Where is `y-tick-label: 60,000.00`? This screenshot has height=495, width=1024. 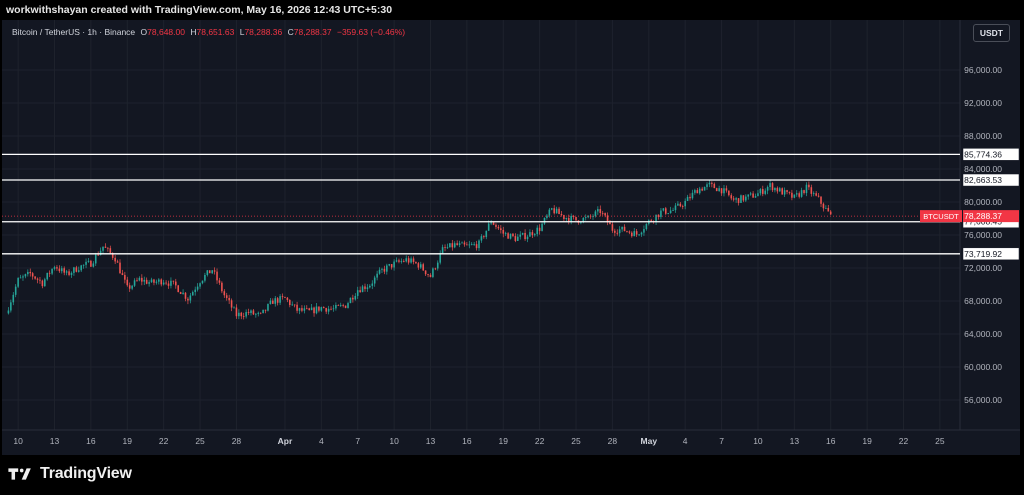
y-tick-label: 60,000.00 is located at coordinates (983, 367).